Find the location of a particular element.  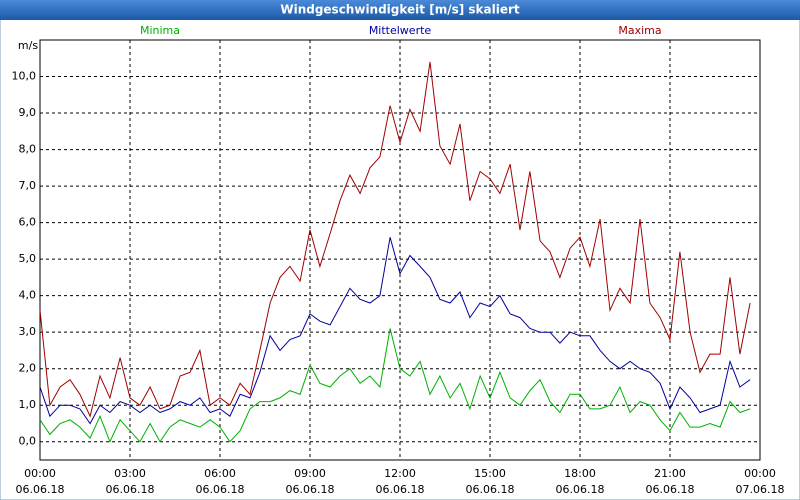

y-tick-label: 2,0 is located at coordinates (28, 368).